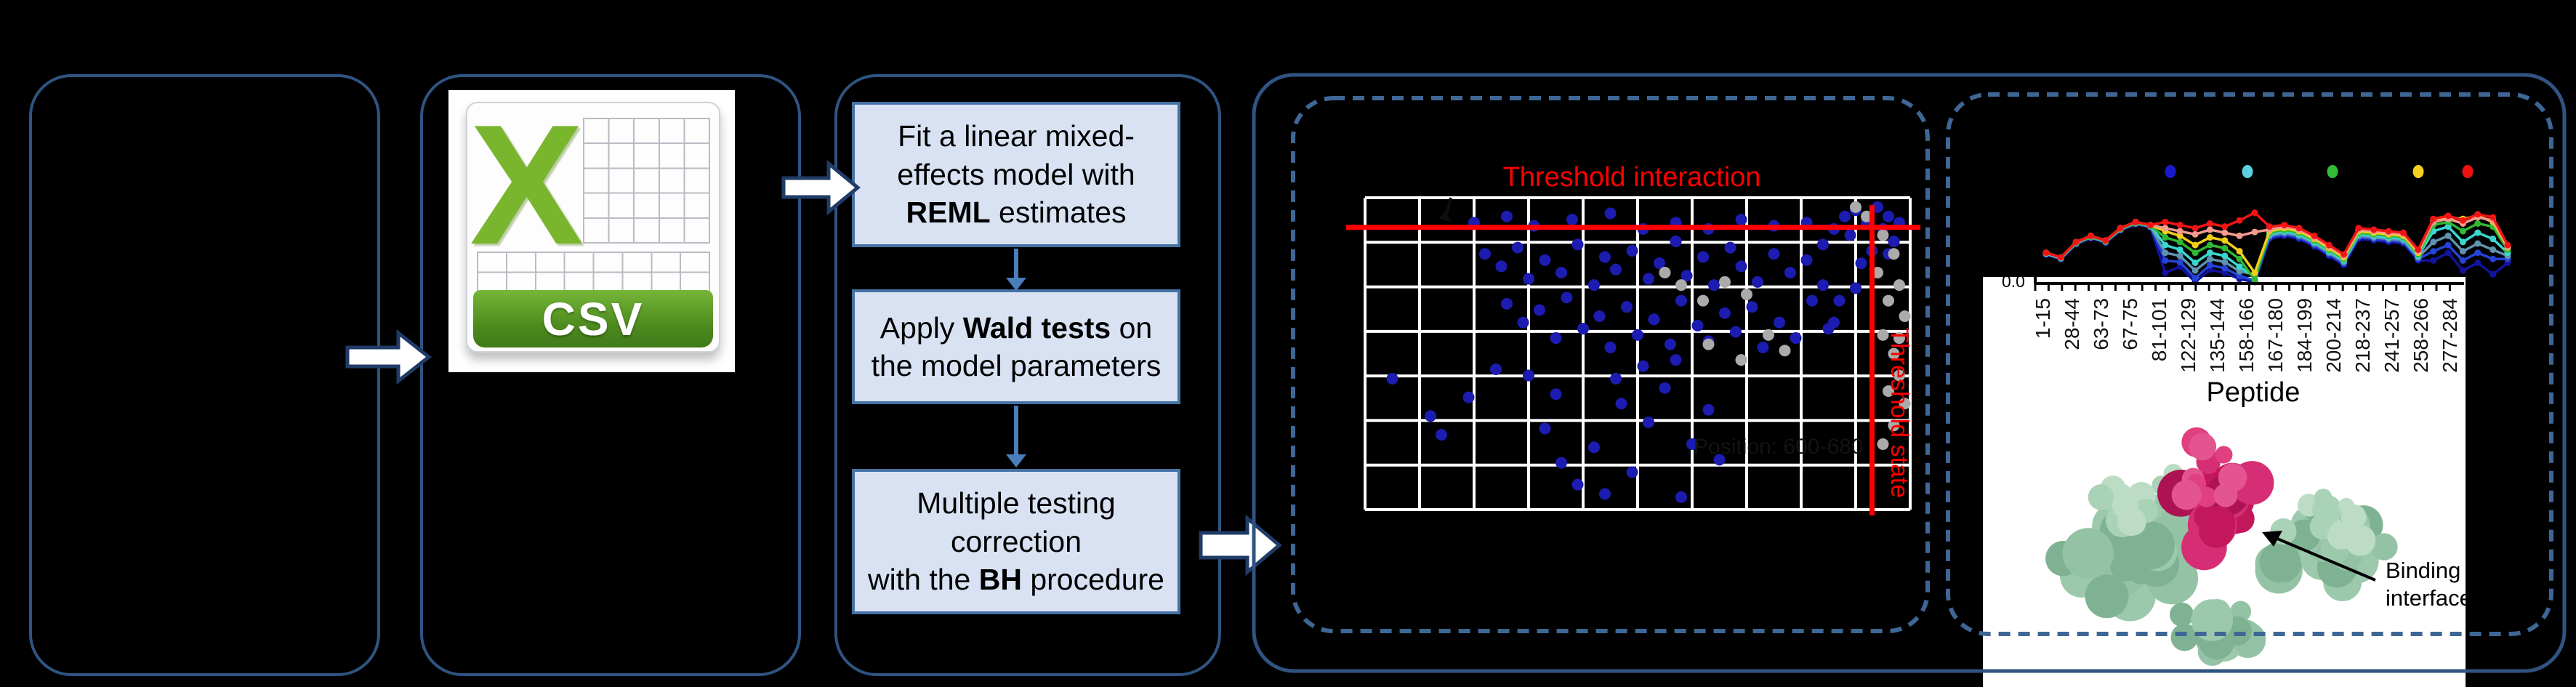  Describe the element at coordinates (2159, 329) in the screenshot. I see `peptide-tick-label: 81-101` at that location.